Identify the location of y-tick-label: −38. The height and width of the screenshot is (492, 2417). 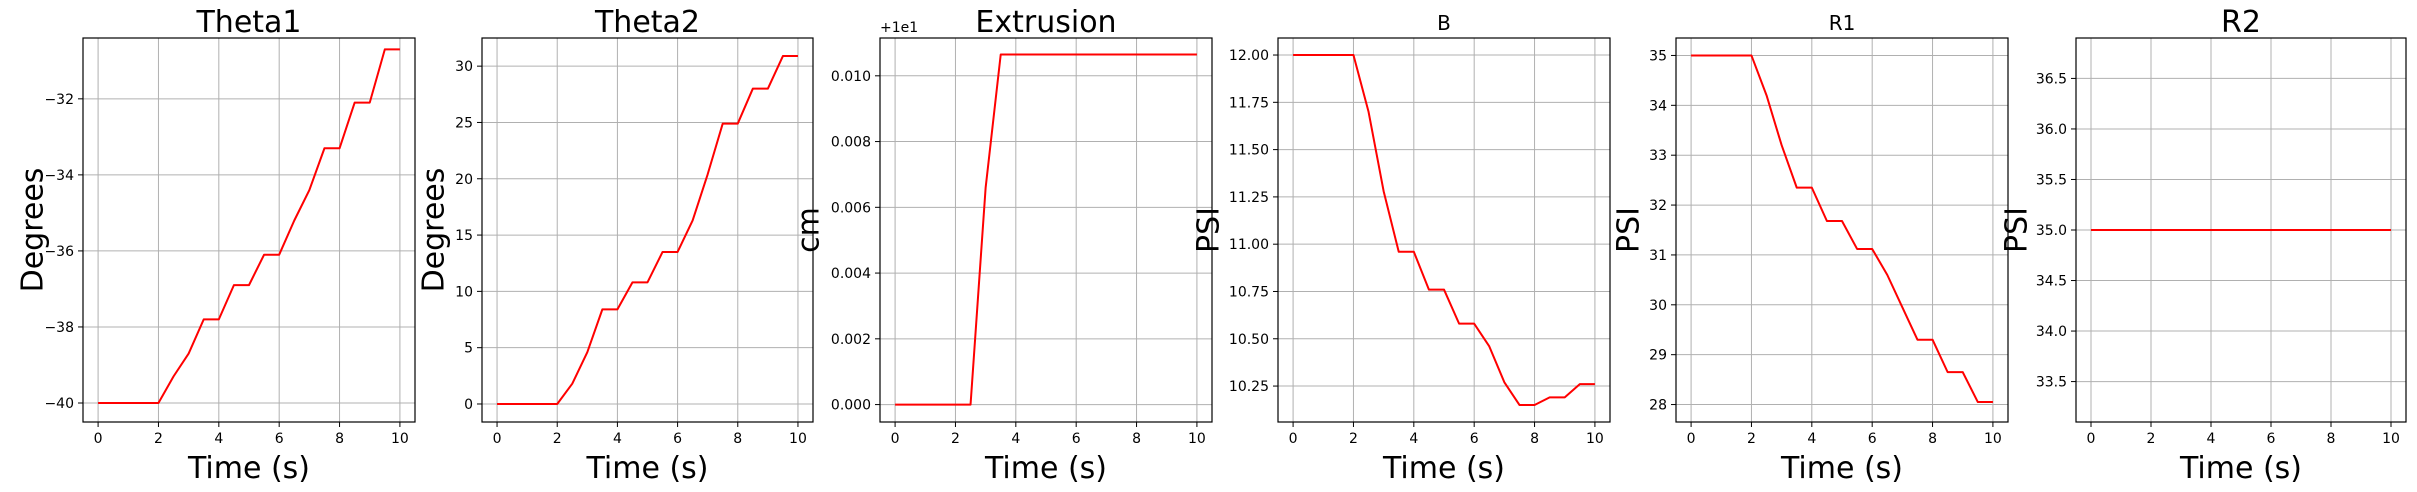
(59, 328).